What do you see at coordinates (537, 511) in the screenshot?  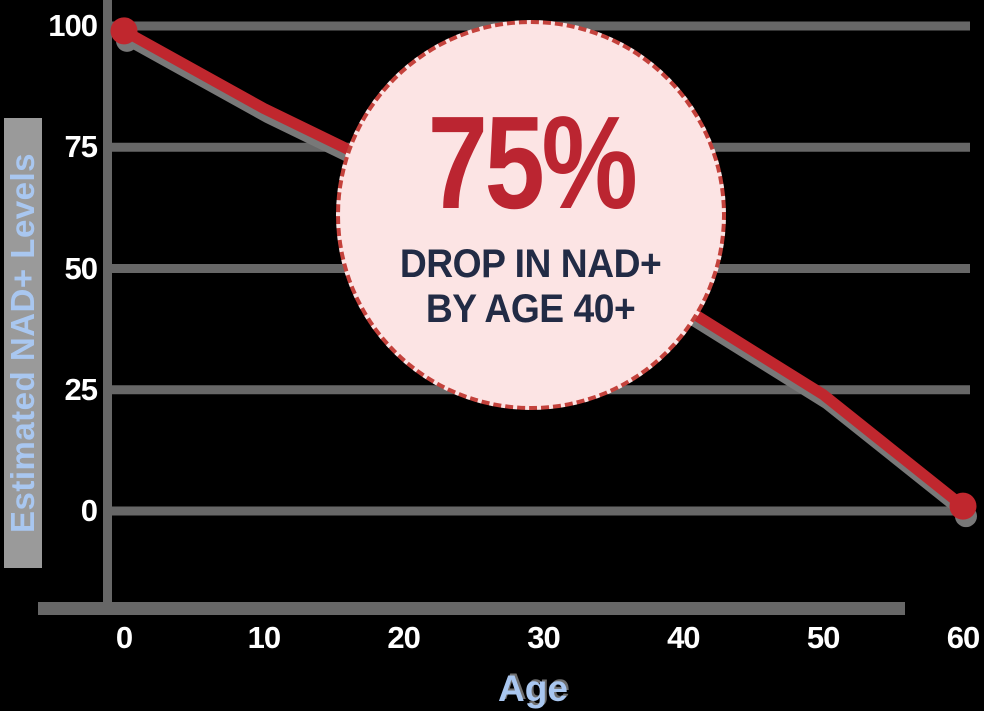 I see `gridline` at bounding box center [537, 511].